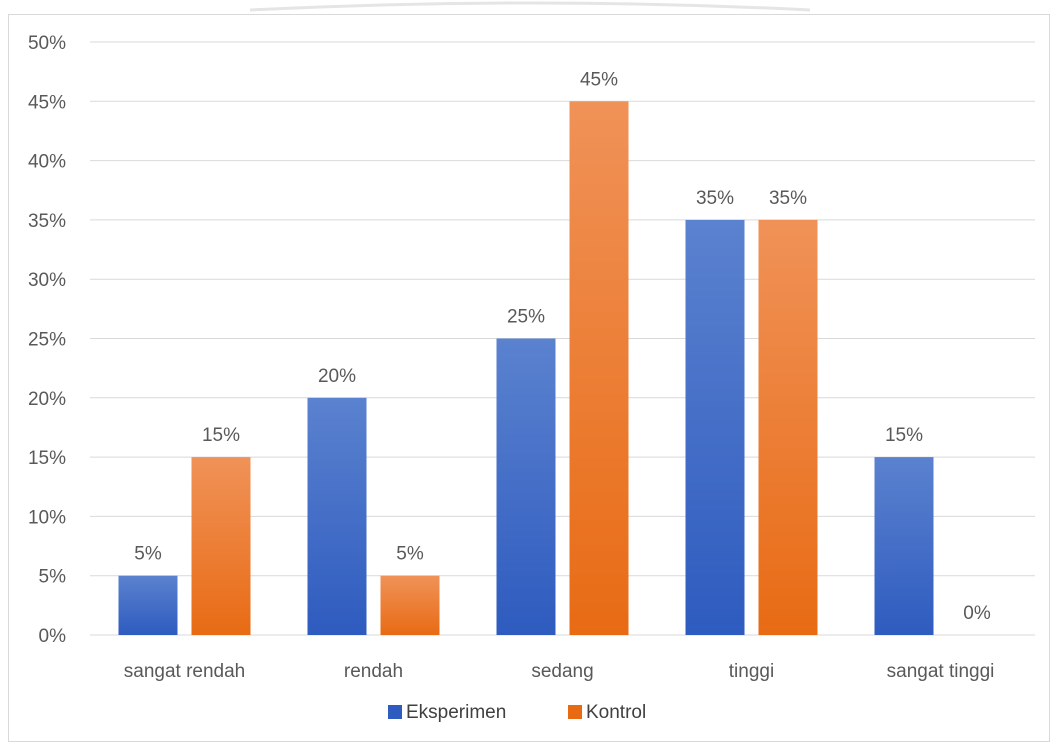  I want to click on x-category-label: tinggi, so click(751, 671).